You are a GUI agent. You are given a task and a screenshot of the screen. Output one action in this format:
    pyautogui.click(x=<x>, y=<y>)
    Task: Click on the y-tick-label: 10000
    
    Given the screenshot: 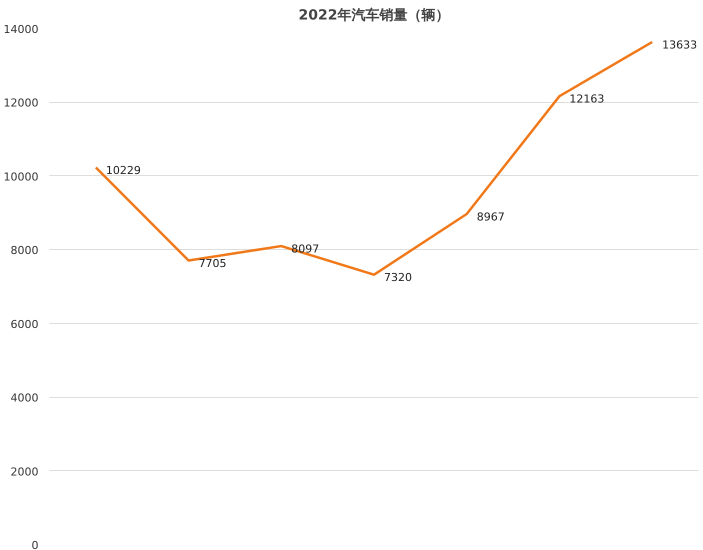 What is the action you would take?
    pyautogui.click(x=21, y=177)
    